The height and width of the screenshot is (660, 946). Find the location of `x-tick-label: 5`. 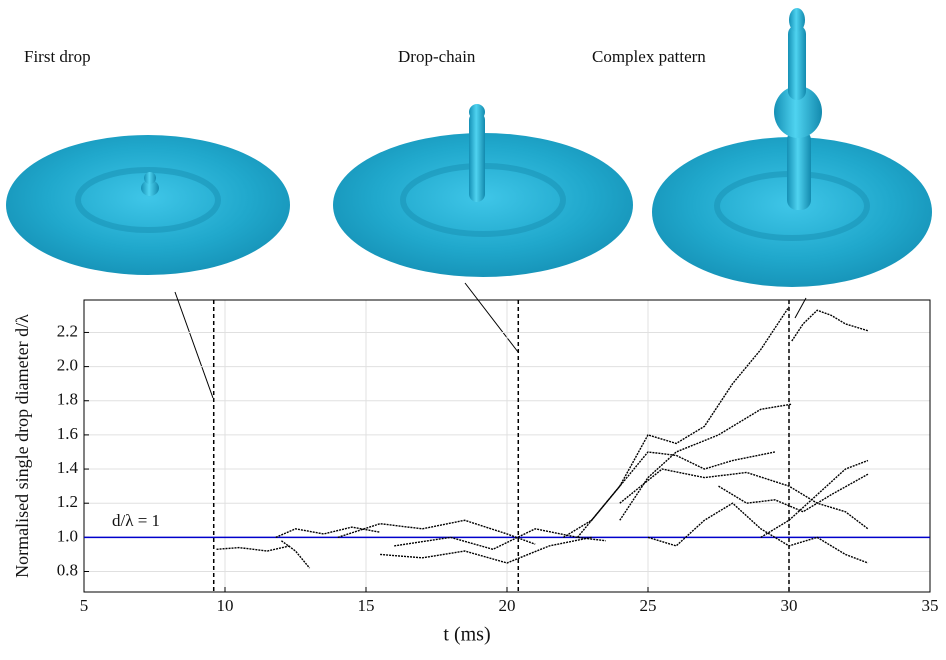

x-tick-label: 5 is located at coordinates (84, 605).